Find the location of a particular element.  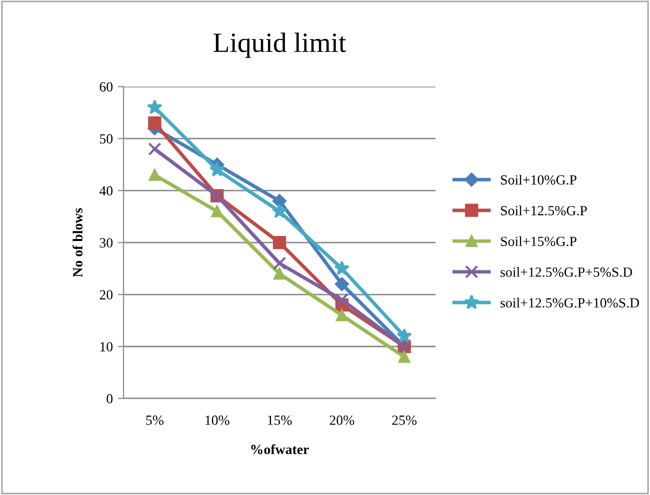

legend-label: Soil+12.5%G.P is located at coordinates (544, 211).